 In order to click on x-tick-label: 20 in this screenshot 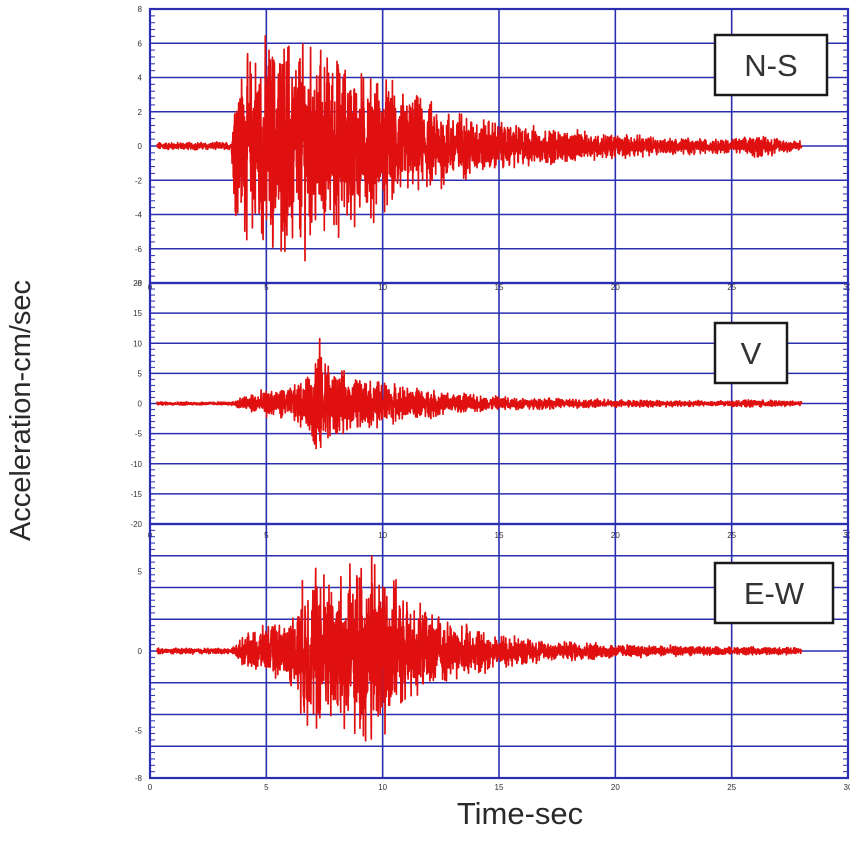, I will do `click(615, 787)`.